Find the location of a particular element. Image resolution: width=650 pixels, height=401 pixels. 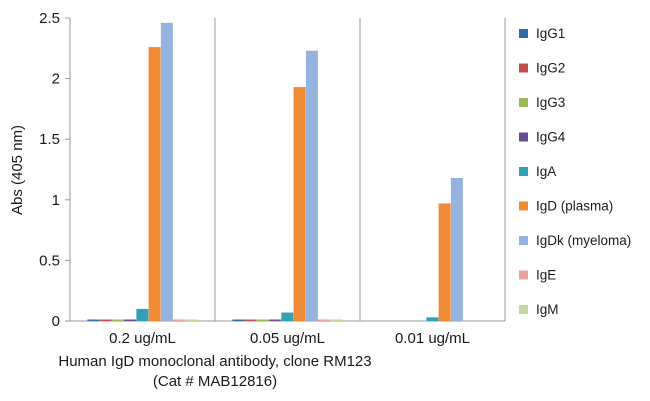

y-tick-label: 1 is located at coordinates (56, 200).